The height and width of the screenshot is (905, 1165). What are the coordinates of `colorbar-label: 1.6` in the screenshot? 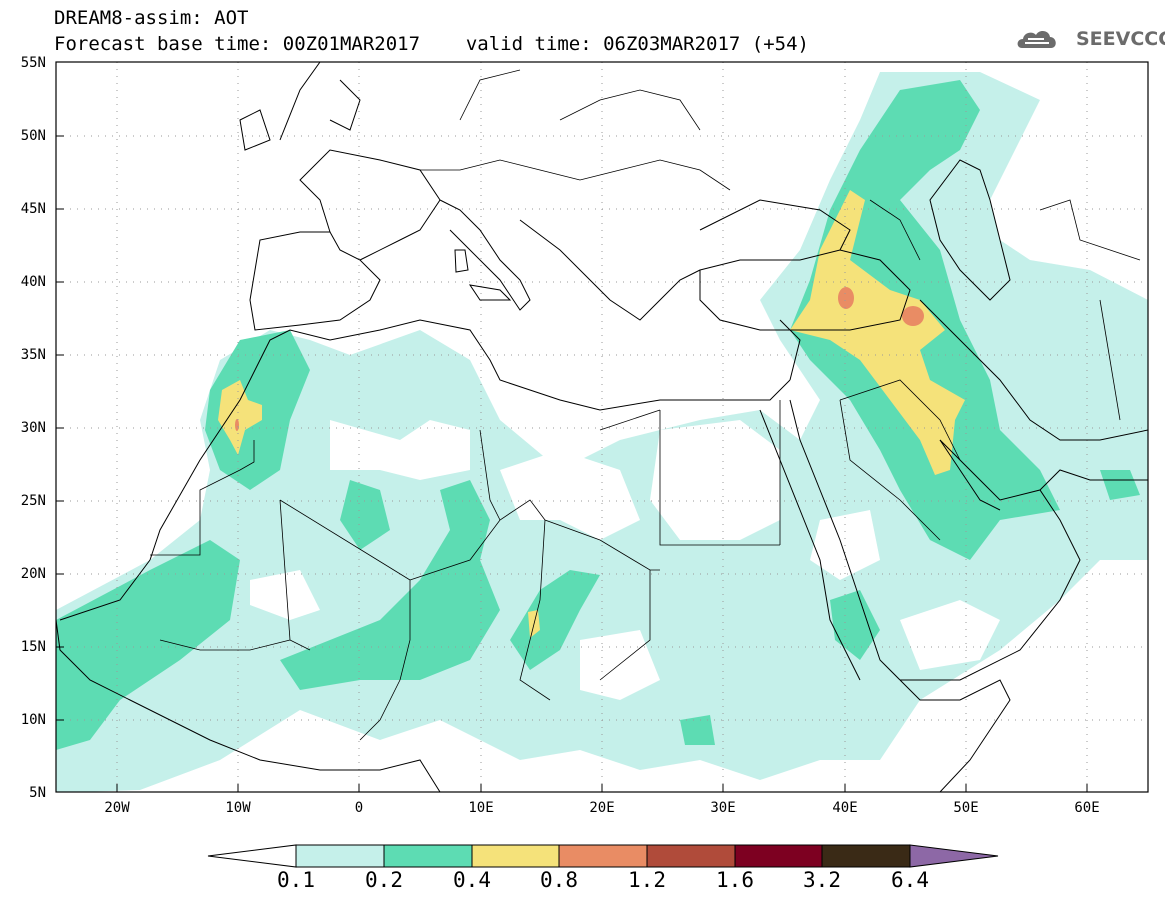 It's located at (735, 880).